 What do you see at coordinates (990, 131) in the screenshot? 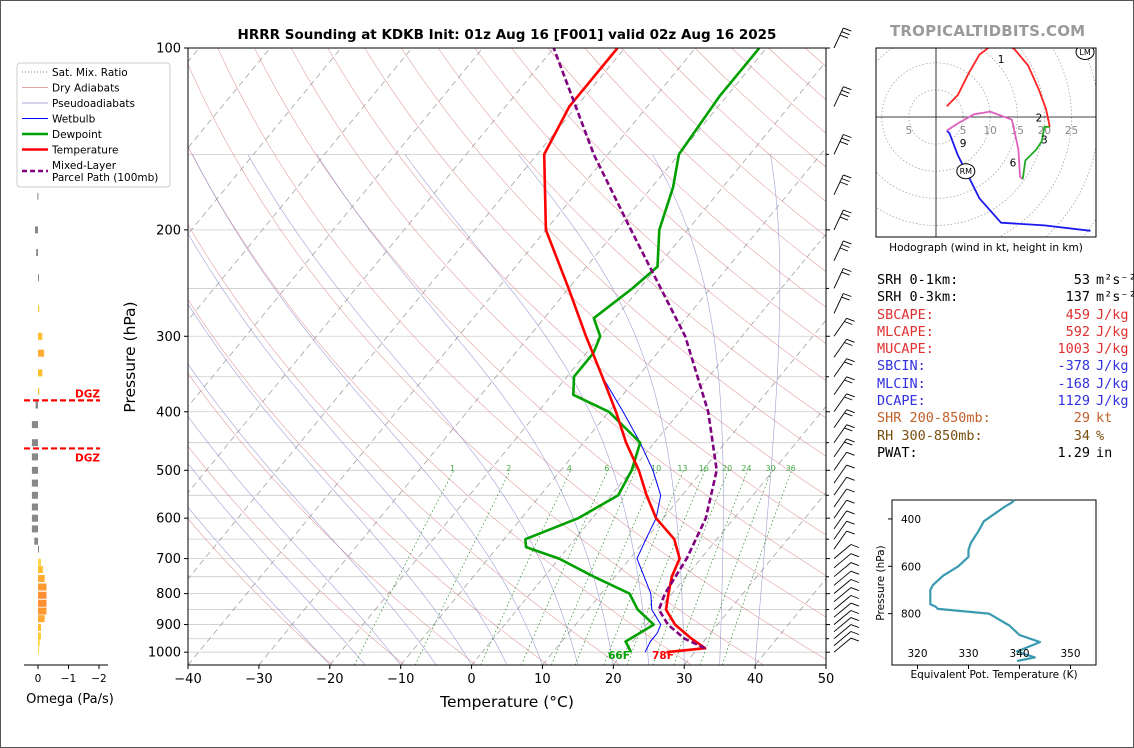
I see `hodograph-ring-label: 10` at bounding box center [990, 131].